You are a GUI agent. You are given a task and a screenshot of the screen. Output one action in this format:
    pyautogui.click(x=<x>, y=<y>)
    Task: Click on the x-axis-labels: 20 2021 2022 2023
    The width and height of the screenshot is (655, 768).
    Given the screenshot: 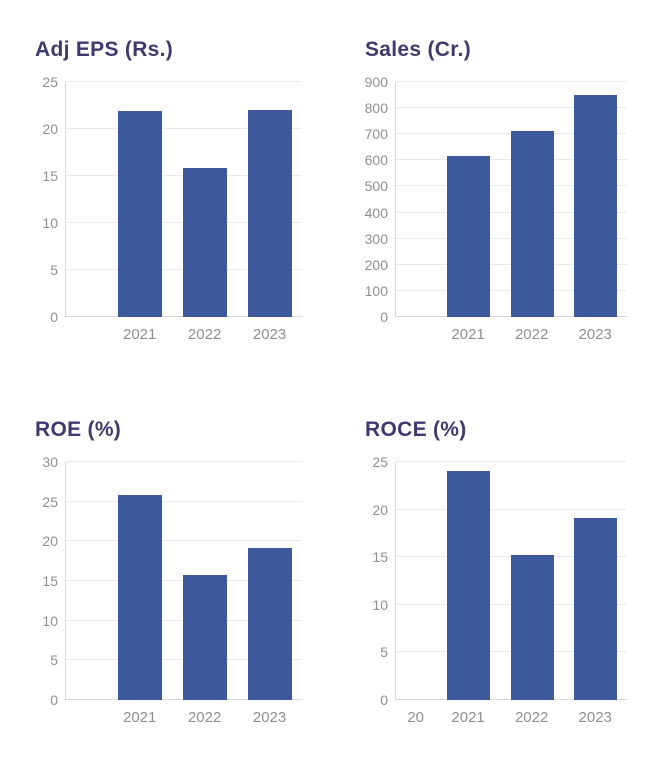 What is the action you would take?
    pyautogui.click(x=511, y=717)
    